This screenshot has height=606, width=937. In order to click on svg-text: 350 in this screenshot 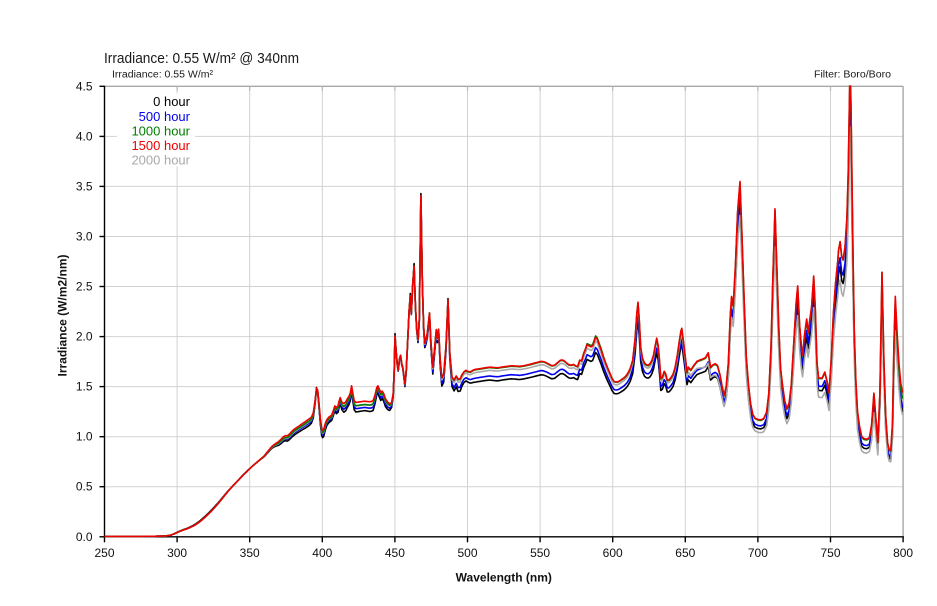, I will do `click(250, 553)`.